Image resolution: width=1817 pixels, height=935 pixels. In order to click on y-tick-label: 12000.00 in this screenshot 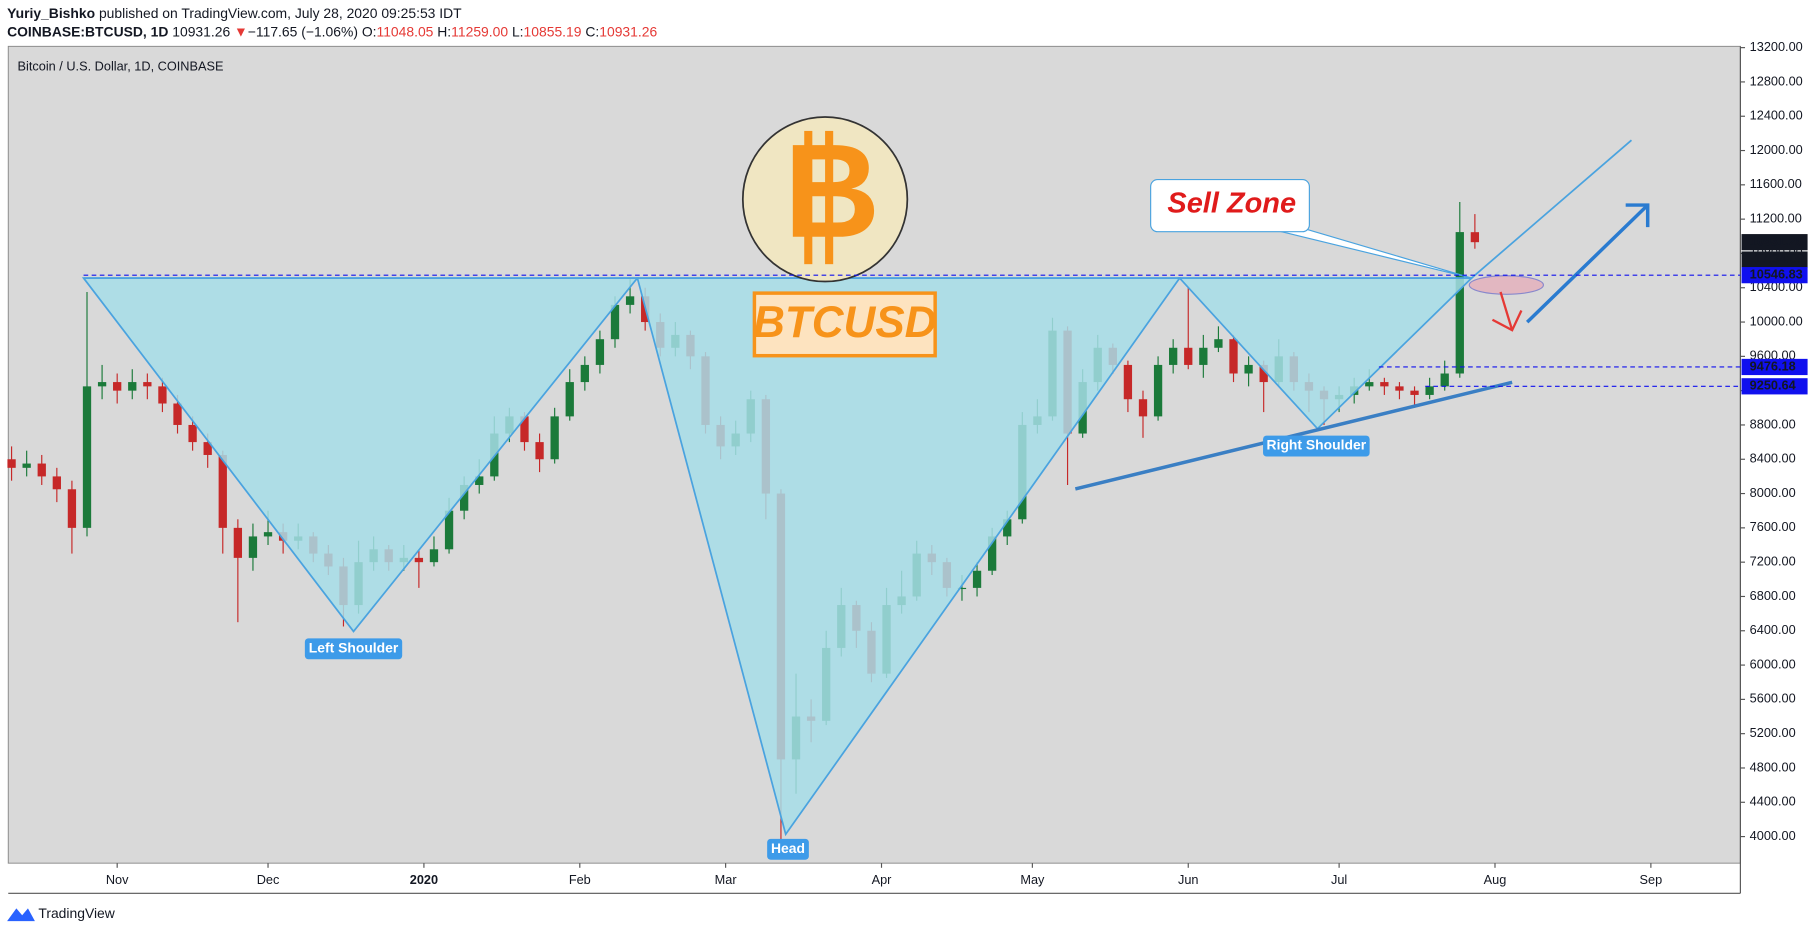, I will do `click(1776, 149)`.